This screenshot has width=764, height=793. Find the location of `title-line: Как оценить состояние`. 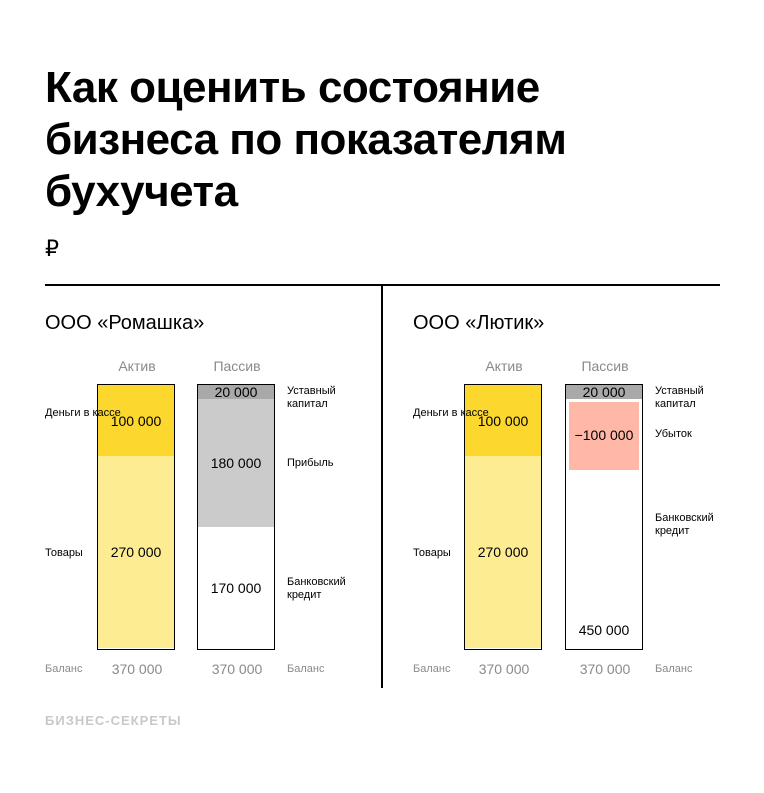

title-line: Как оценить состояние is located at coordinates (292, 87).